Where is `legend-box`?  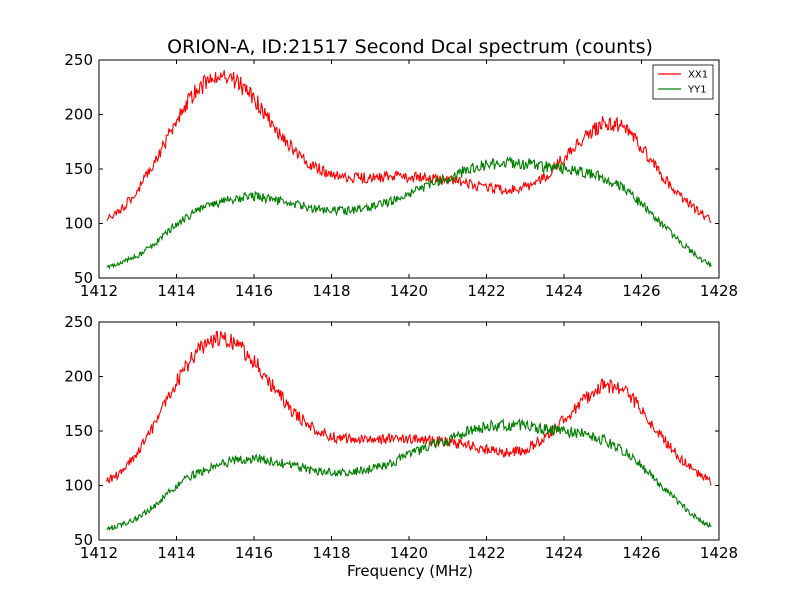 legend-box is located at coordinates (683, 82).